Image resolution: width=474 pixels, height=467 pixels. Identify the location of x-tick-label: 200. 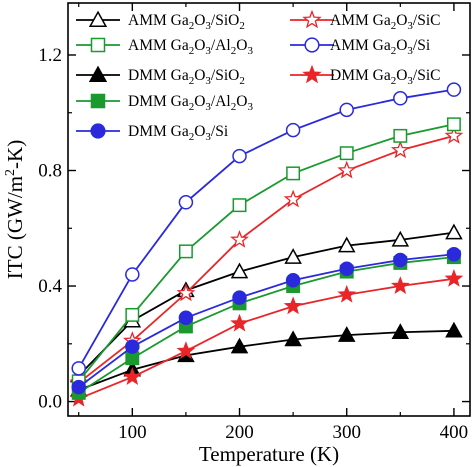
(239, 432).